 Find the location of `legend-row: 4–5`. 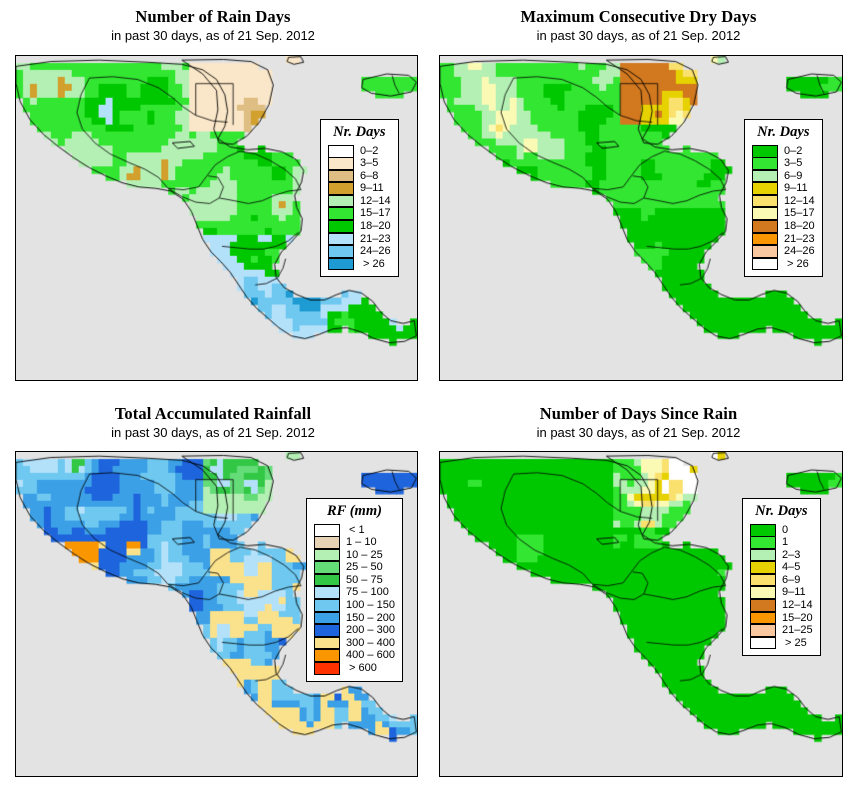

legend-row: 4–5 is located at coordinates (781, 567).